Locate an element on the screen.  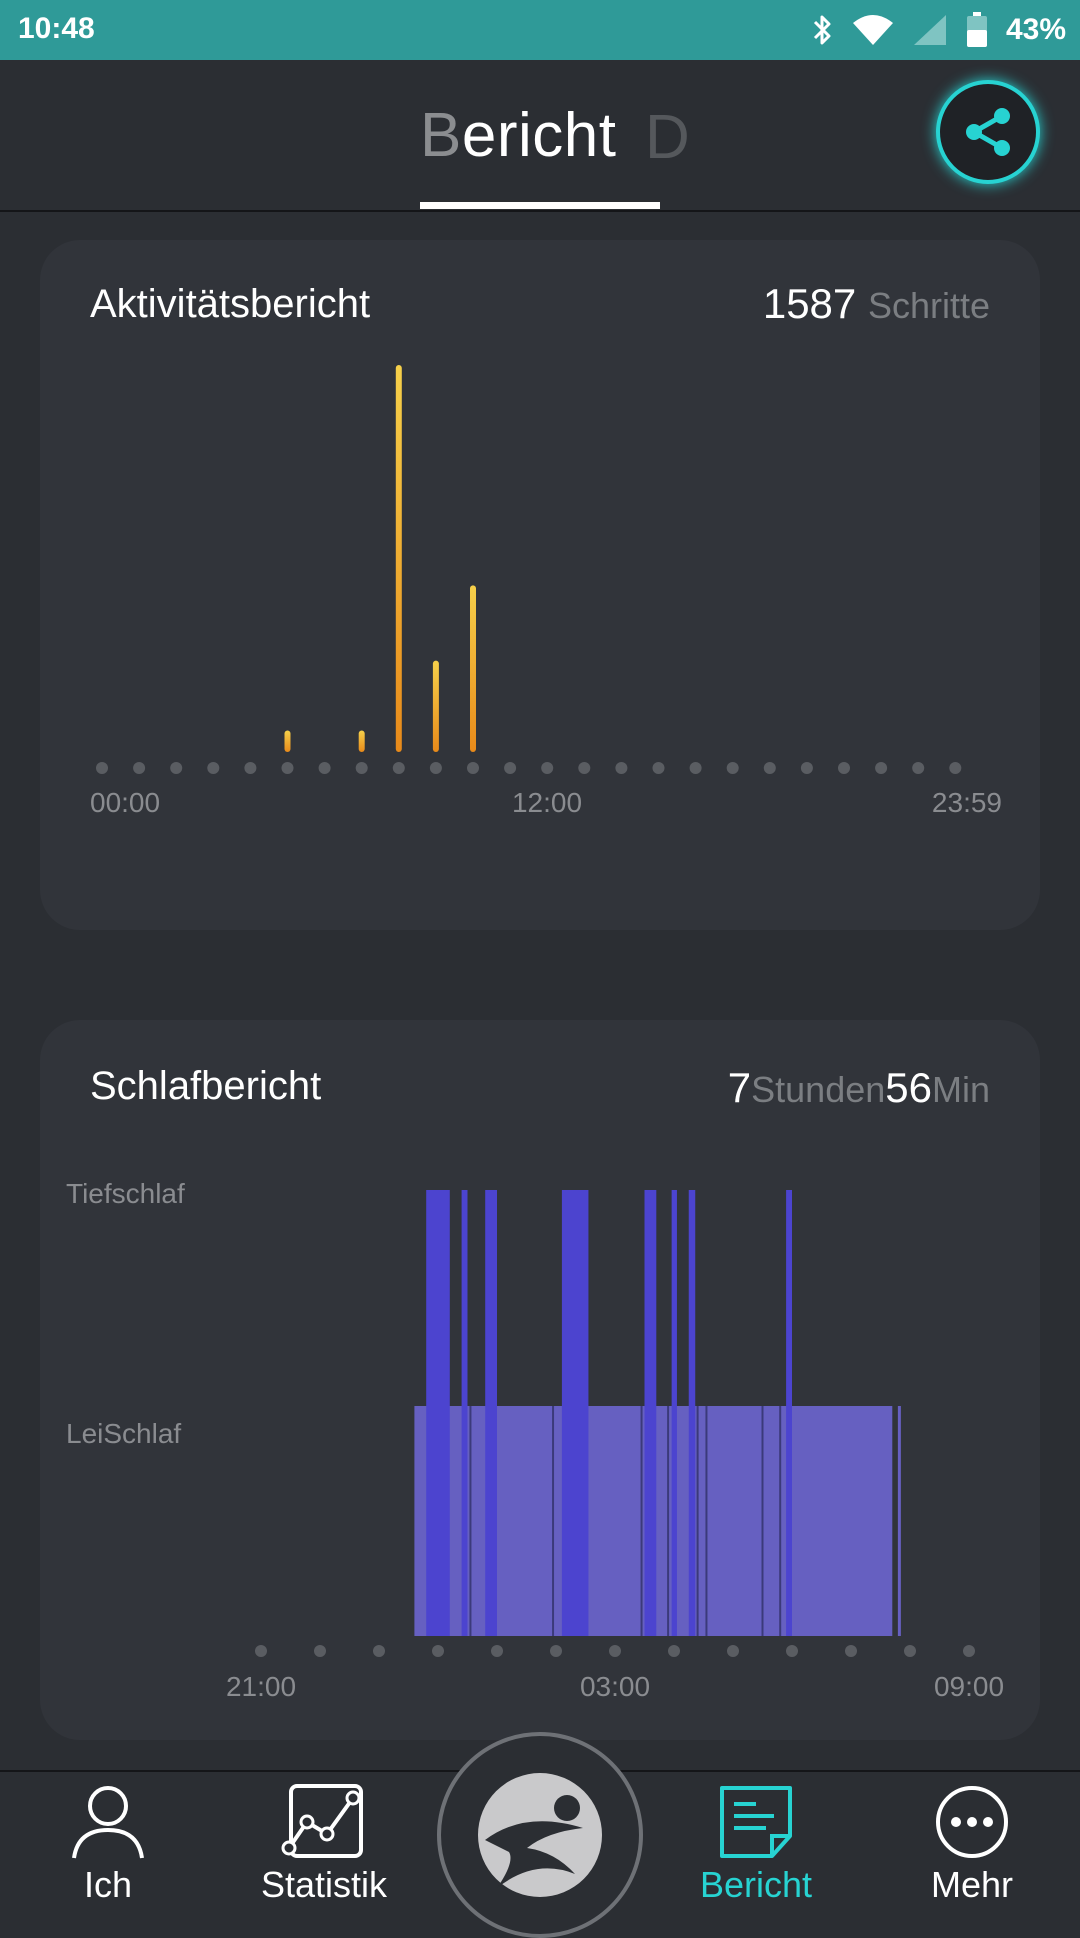
share-icon is located at coordinates (988, 132).